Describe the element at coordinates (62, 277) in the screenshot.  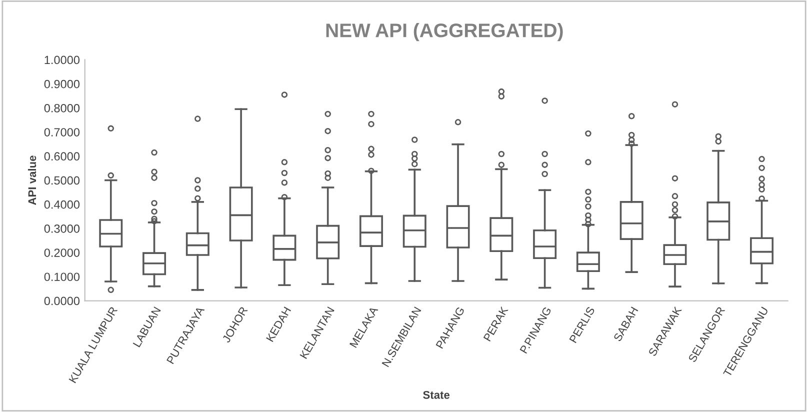
I see `y-tick-label: 0.1000` at that location.